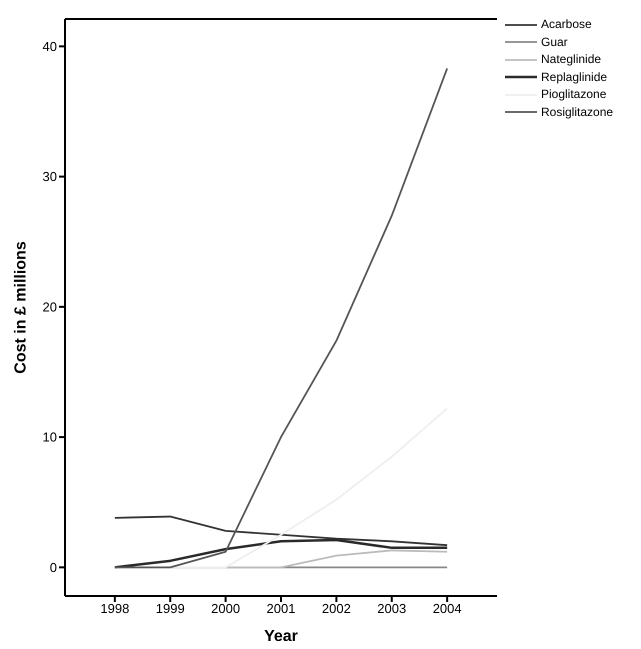  Describe the element at coordinates (49, 46) in the screenshot. I see `y-tick-label: 40` at that location.